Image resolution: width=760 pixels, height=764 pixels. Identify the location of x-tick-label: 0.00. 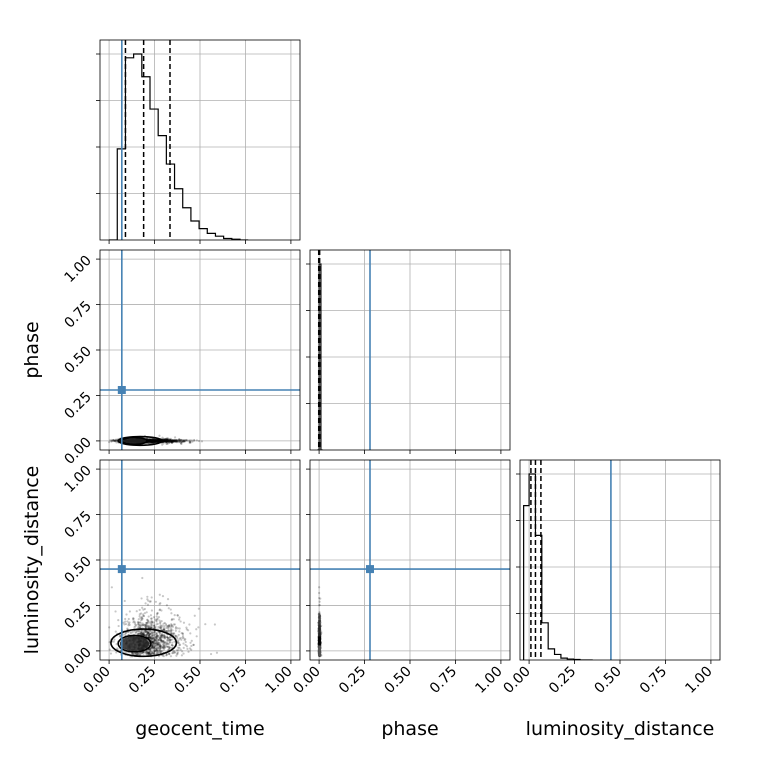
(97, 680).